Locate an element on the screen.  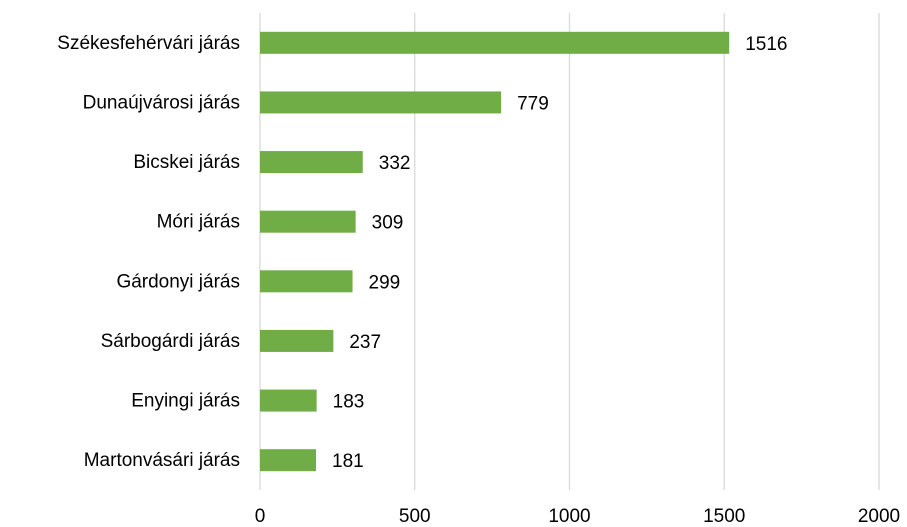
data-label: 779 is located at coordinates (533, 103).